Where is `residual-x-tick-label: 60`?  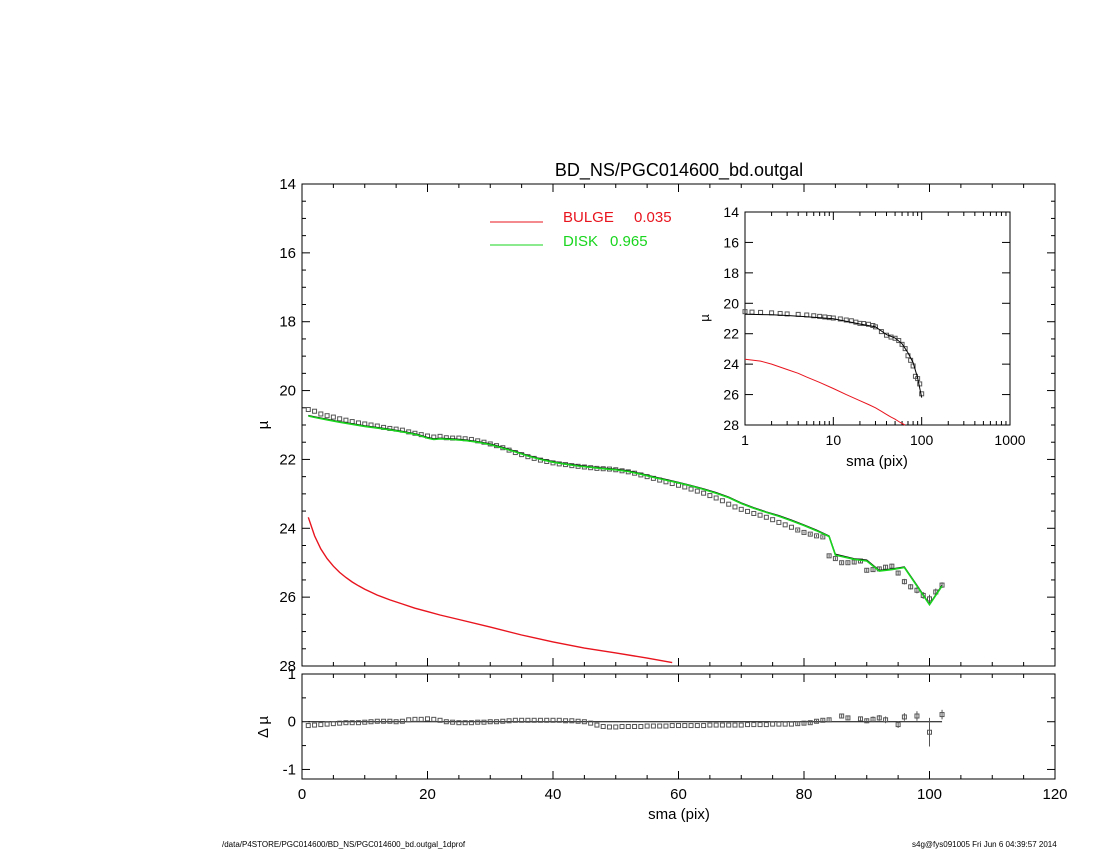
residual-x-tick-label: 60 is located at coordinates (678, 794).